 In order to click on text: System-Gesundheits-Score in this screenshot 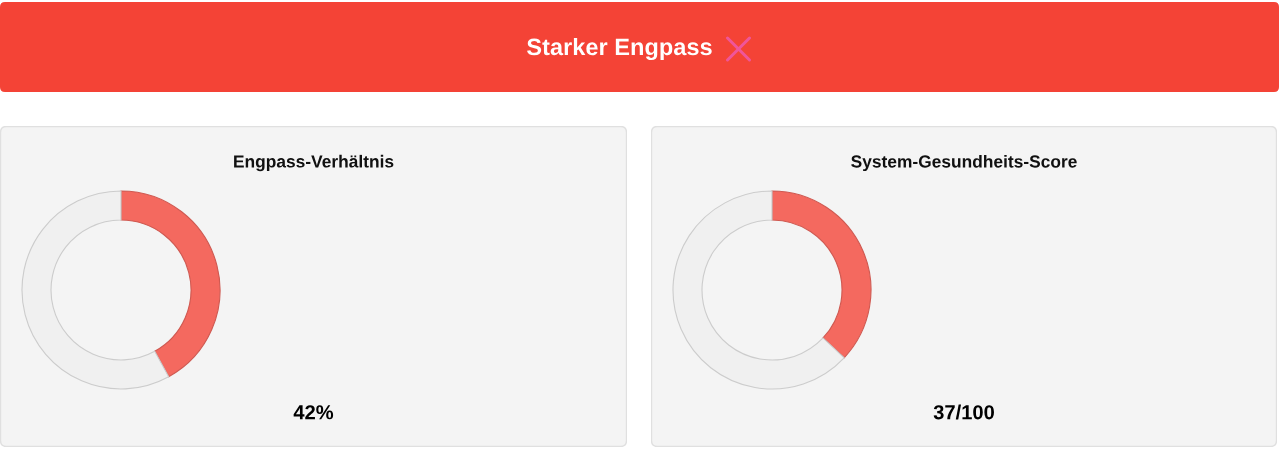, I will do `click(964, 163)`.